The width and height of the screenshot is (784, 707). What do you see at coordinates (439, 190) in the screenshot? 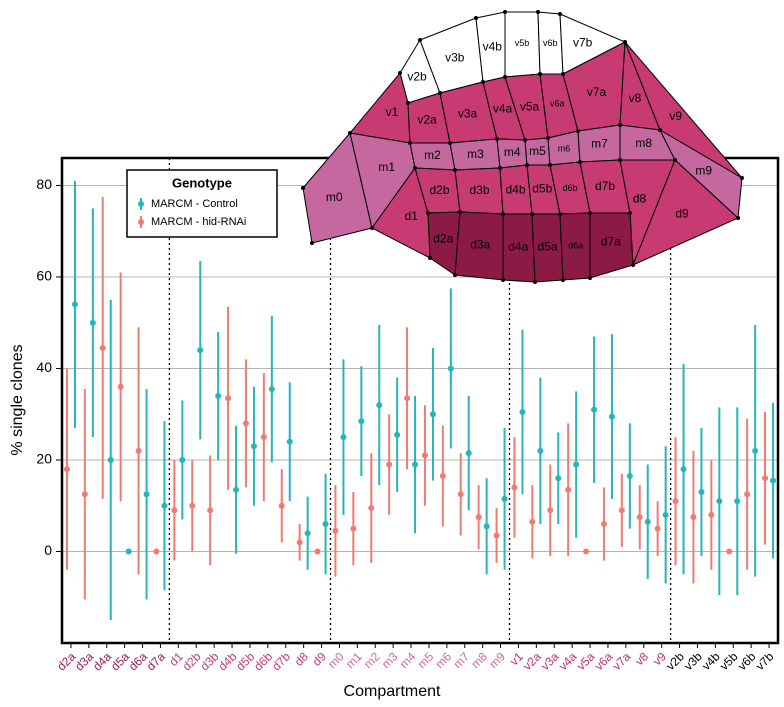
I see `region-label: d2b` at bounding box center [439, 190].